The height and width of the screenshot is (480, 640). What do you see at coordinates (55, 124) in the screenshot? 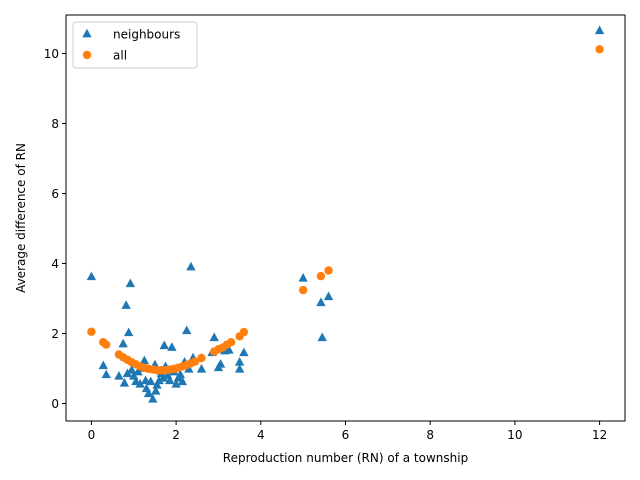
I see `y-tick-label: 8` at bounding box center [55, 124].